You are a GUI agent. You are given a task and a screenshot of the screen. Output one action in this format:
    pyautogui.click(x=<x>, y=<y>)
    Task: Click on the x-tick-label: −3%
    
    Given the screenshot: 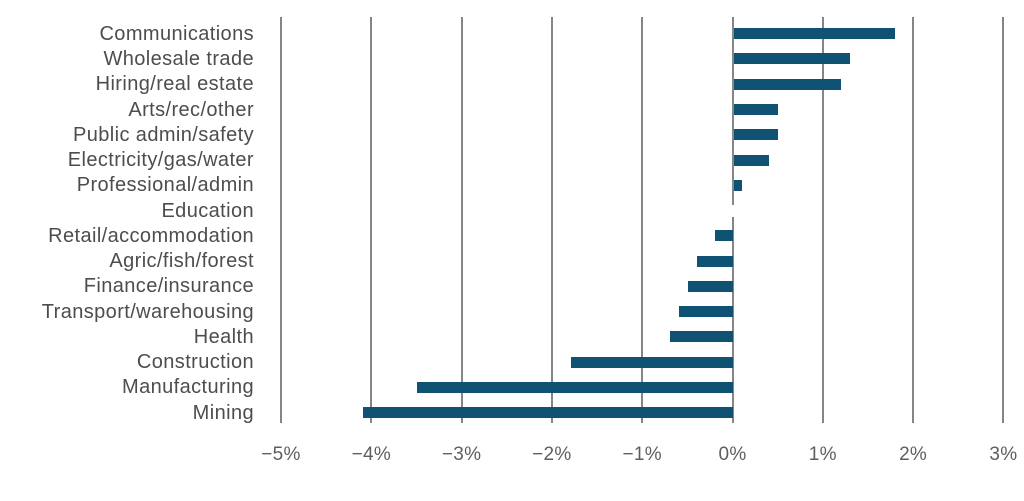 What is the action you would take?
    pyautogui.click(x=461, y=454)
    